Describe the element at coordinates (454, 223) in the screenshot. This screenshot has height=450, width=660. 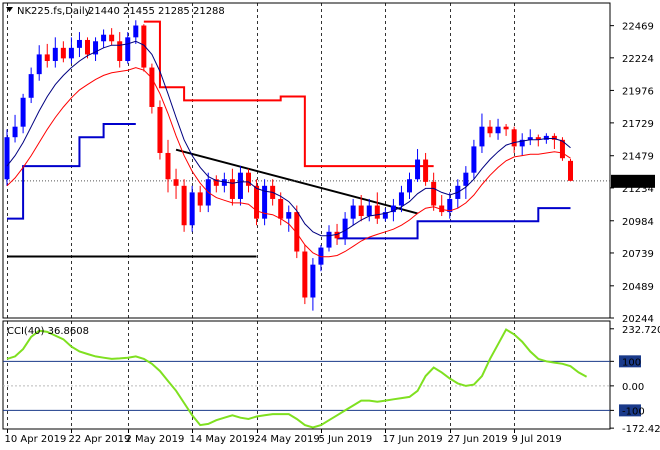
I see `support-line` at that location.